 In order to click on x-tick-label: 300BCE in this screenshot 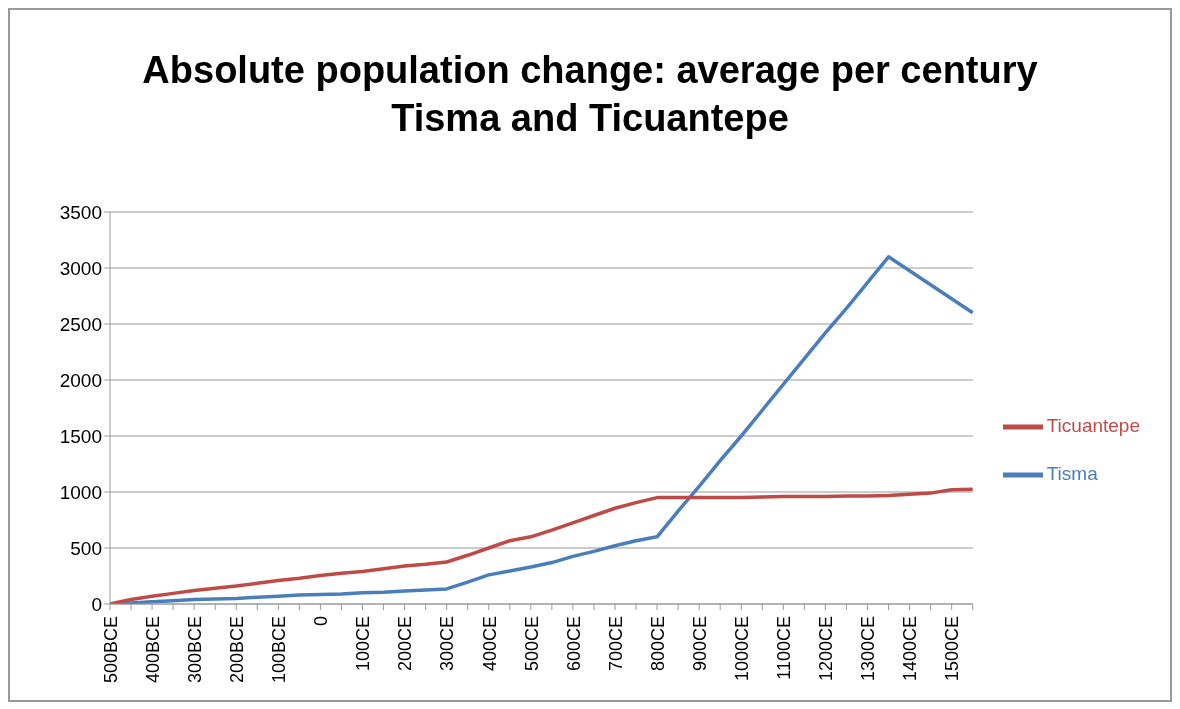, I will do `click(194, 650)`.